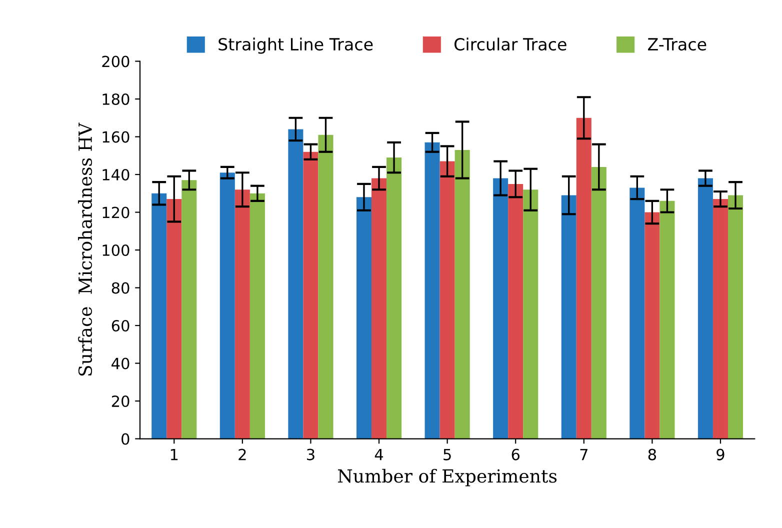 This screenshot has height=528, width=782. Describe the element at coordinates (174, 454) in the screenshot. I see `x-tick-label: 1` at that location.